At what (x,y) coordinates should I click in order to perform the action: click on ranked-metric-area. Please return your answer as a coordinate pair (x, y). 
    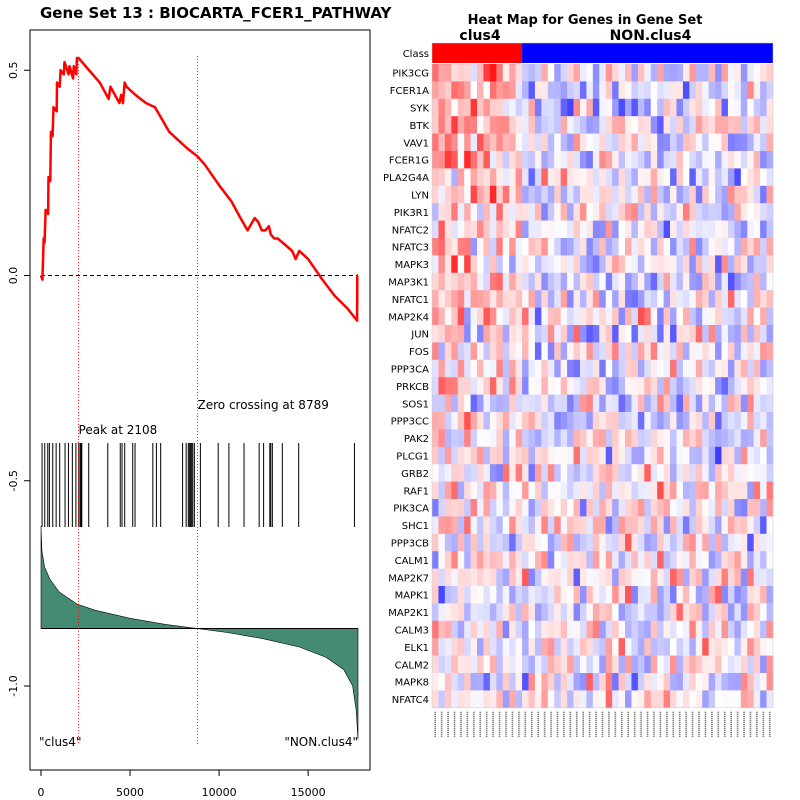
    Looking at the image, I should click on (199, 632).